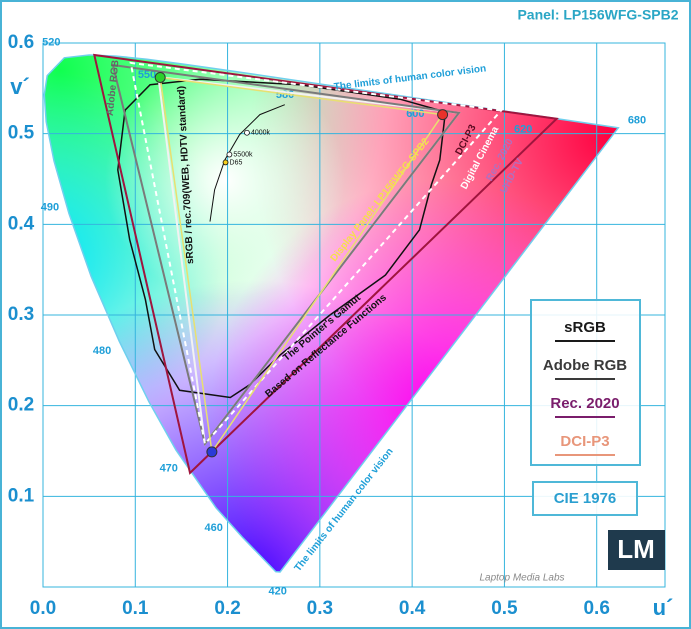 This screenshot has height=629, width=691. I want to click on cie-box, so click(585, 498).